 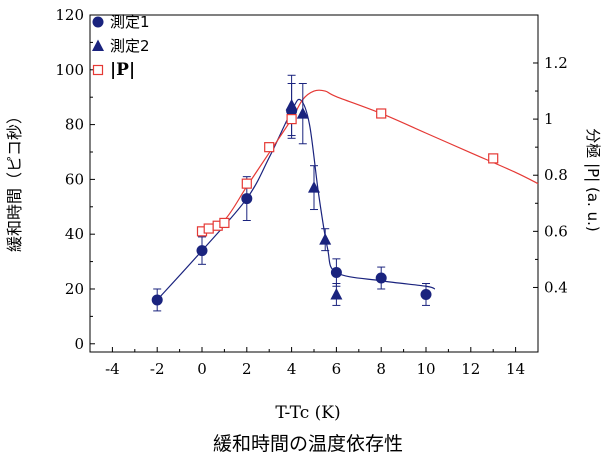 I want to click on y-tick-label: 40, so click(x=74, y=234).